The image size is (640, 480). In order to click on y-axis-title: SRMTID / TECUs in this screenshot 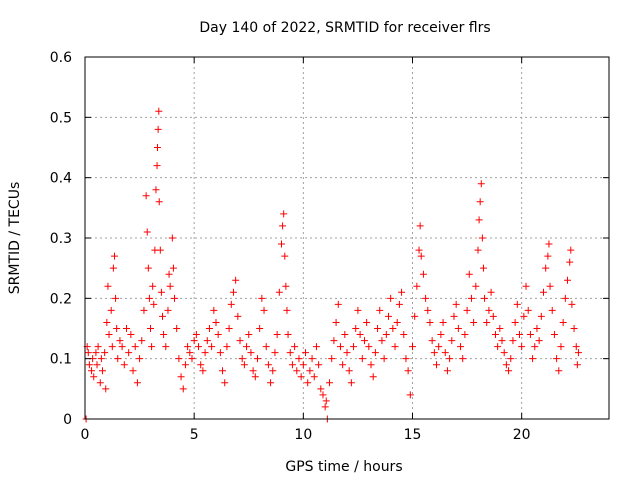, I will do `click(15, 238)`.